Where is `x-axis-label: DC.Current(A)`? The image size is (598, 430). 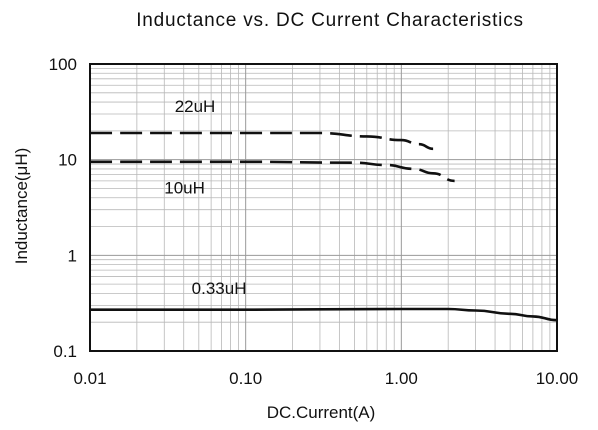 x-axis-label: DC.Current(A) is located at coordinates (321, 412).